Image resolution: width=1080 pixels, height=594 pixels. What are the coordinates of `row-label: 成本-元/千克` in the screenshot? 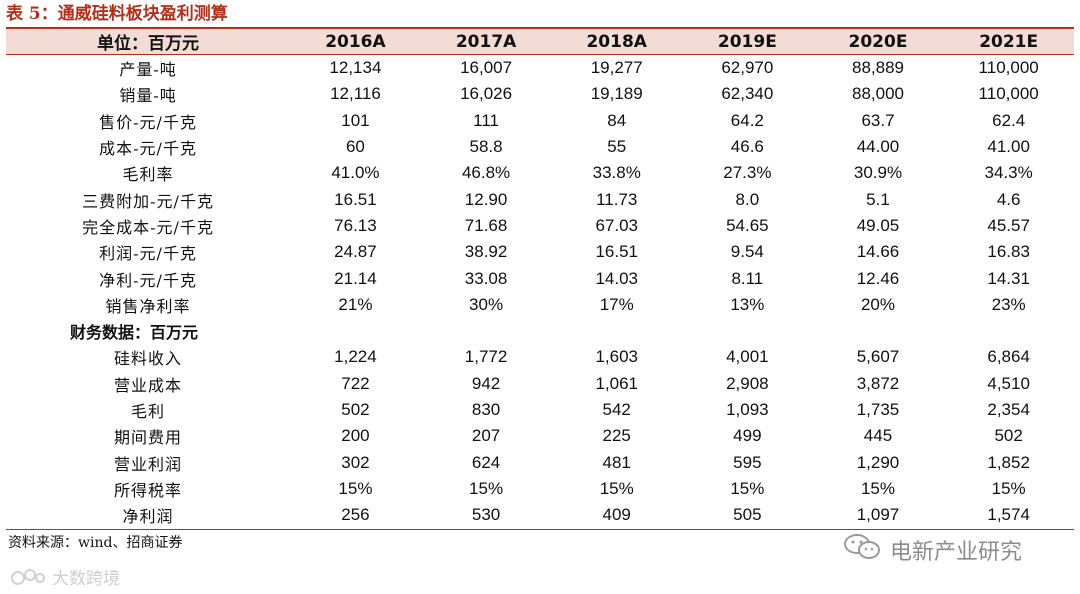 It's located at (148, 149).